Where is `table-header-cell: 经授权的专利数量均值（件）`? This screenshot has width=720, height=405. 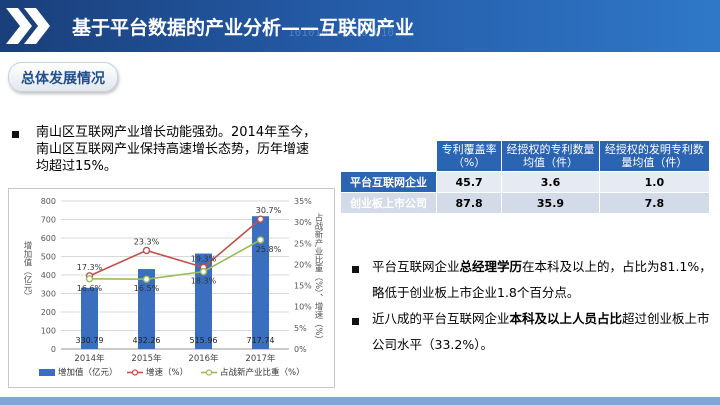 table-header-cell: 经授权的专利数量均值（件） is located at coordinates (550, 156).